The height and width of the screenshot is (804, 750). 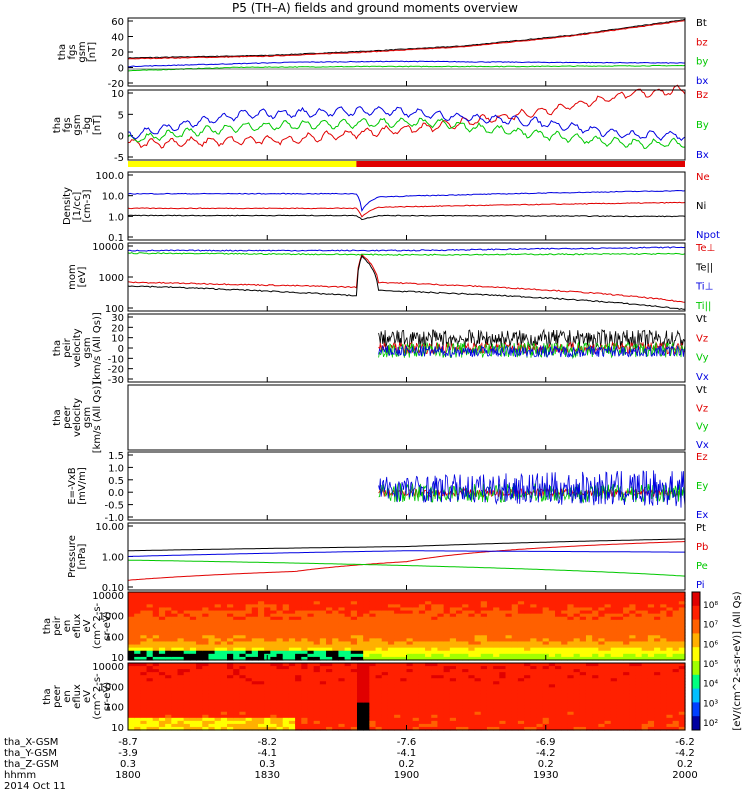 I want to click on fgs-field-trace-bz, so click(x=406, y=40).